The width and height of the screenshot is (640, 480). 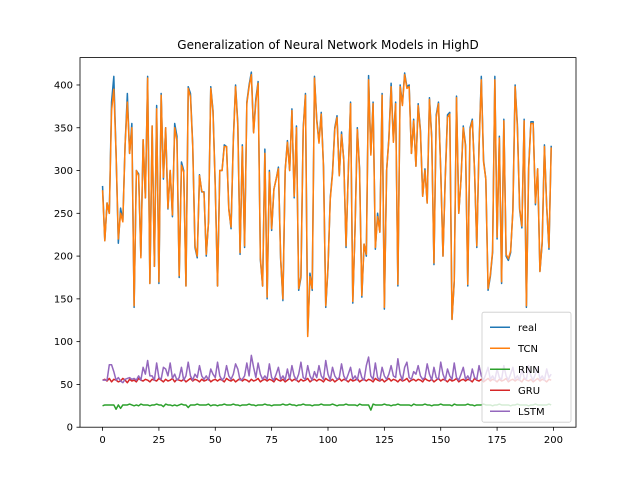 What do you see at coordinates (63, 85) in the screenshot?
I see `y-tick-label: 400` at bounding box center [63, 85].